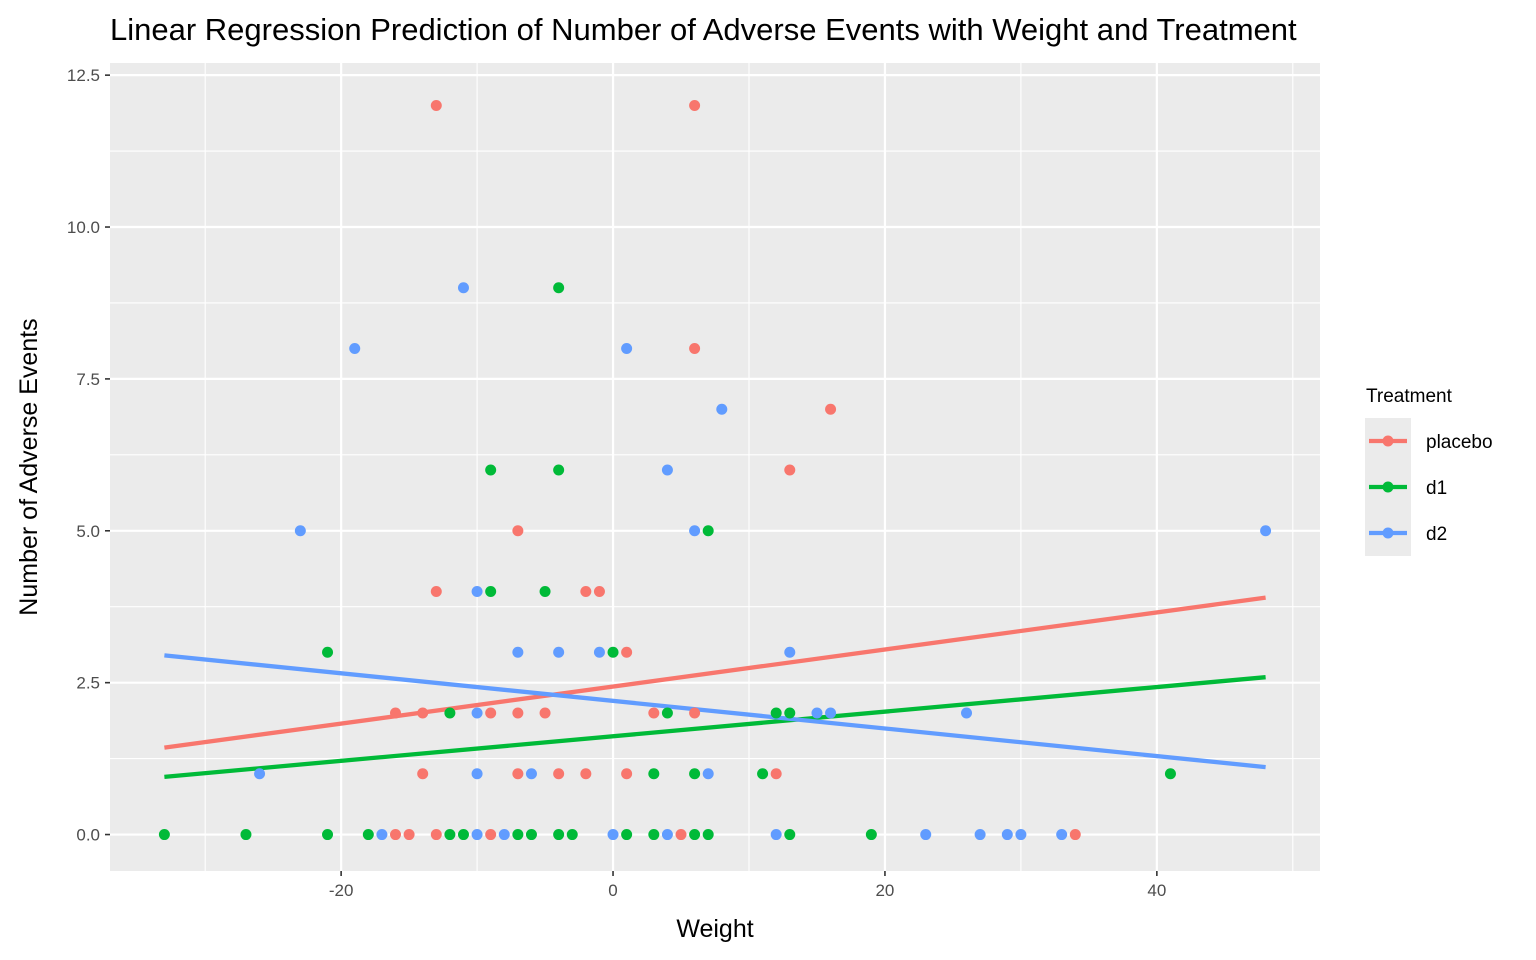  What do you see at coordinates (715, 727) in the screenshot?
I see `fit-line-d1` at bounding box center [715, 727].